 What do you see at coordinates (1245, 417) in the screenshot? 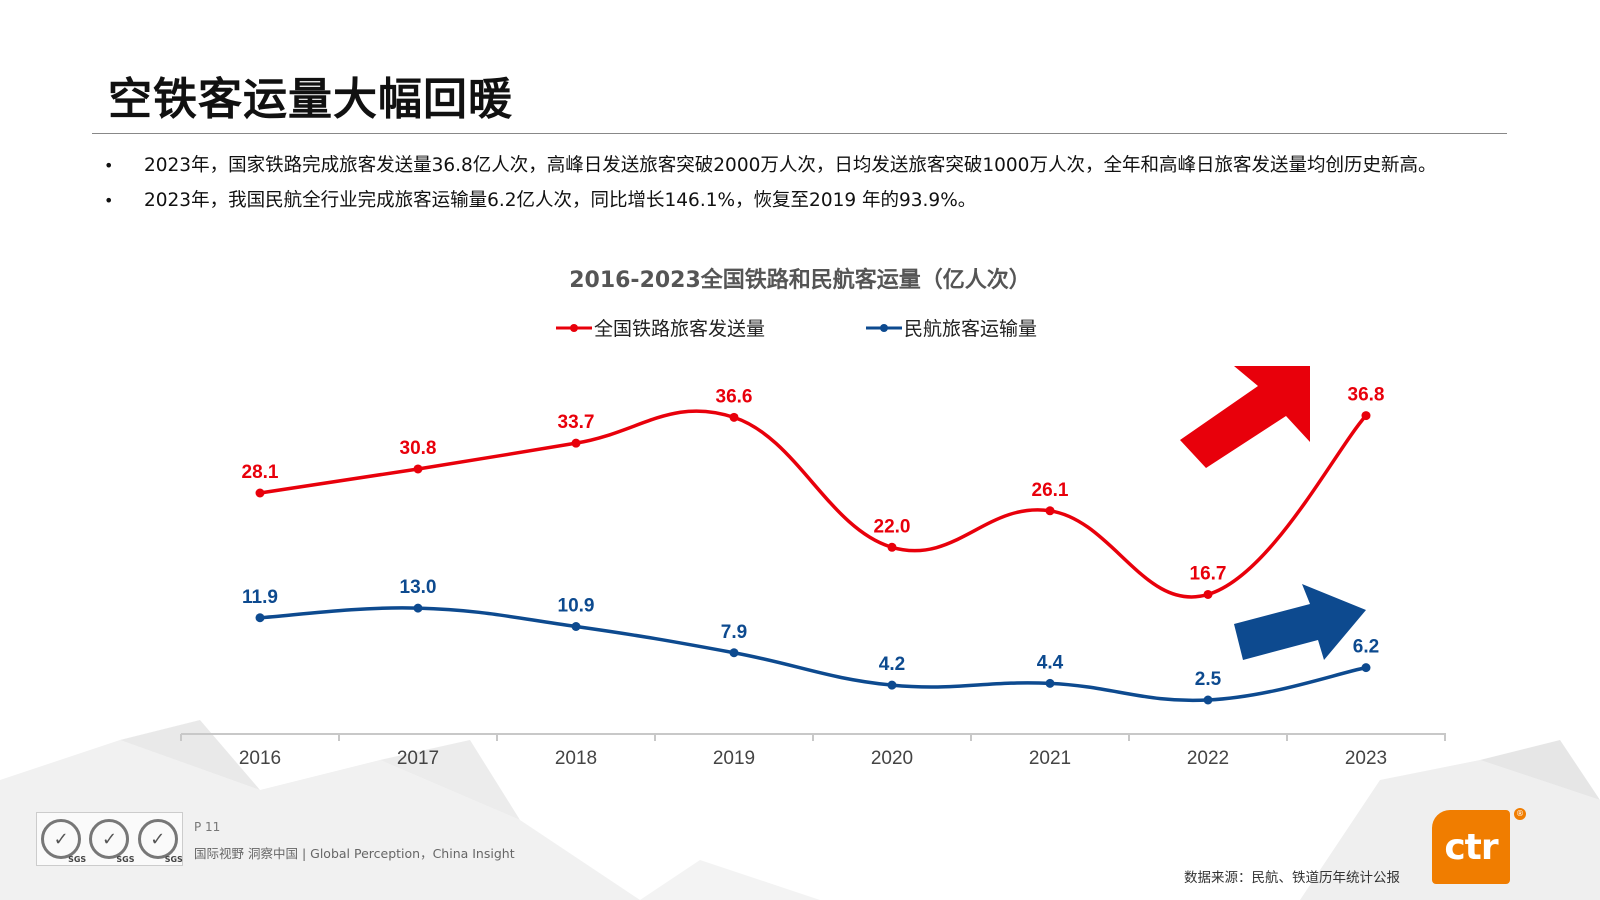
I see `red-up-arrow-icon` at bounding box center [1245, 417].